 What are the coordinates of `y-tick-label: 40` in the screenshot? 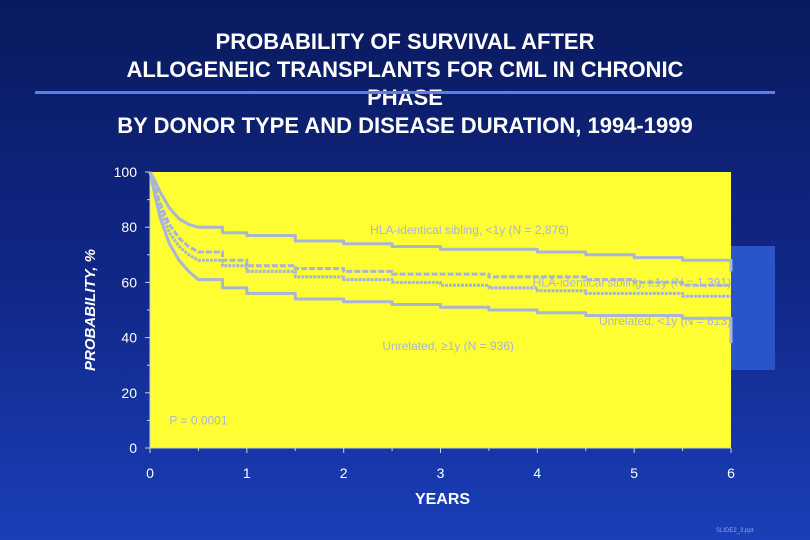 It's located at (129, 338).